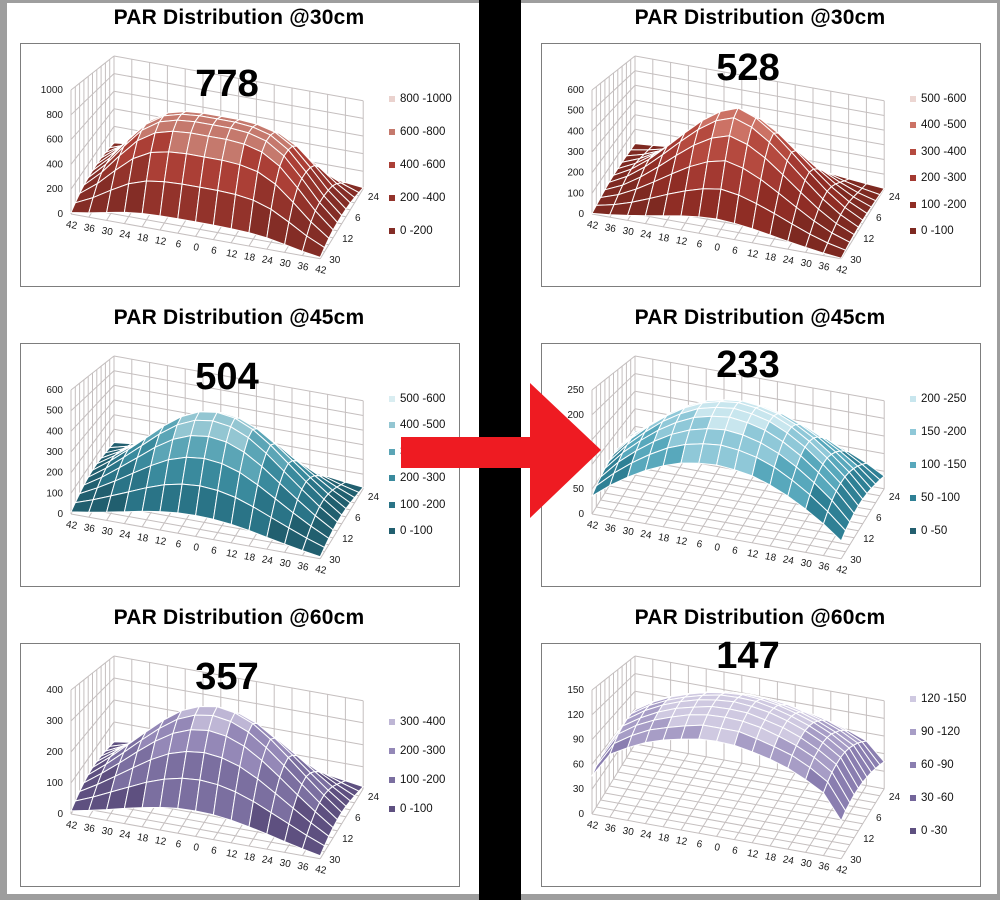  I want to click on legend: 200 -250 150 -200 100 -150 50 -100 0 -50, so click(945, 465).